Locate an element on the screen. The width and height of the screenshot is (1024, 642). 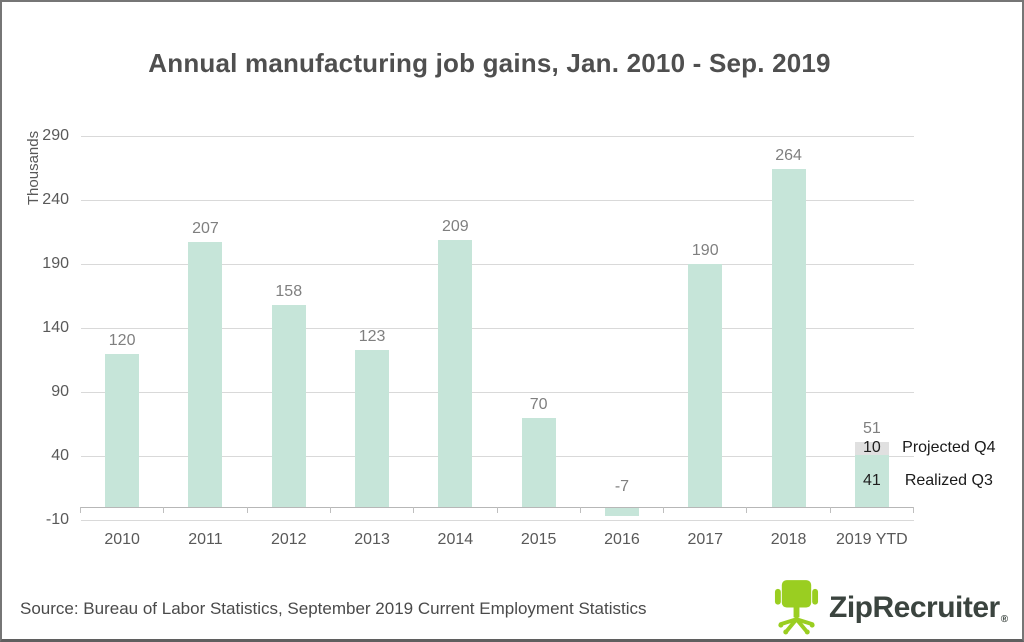
annotation-realized-q3: Realized Q3 is located at coordinates (948, 480).